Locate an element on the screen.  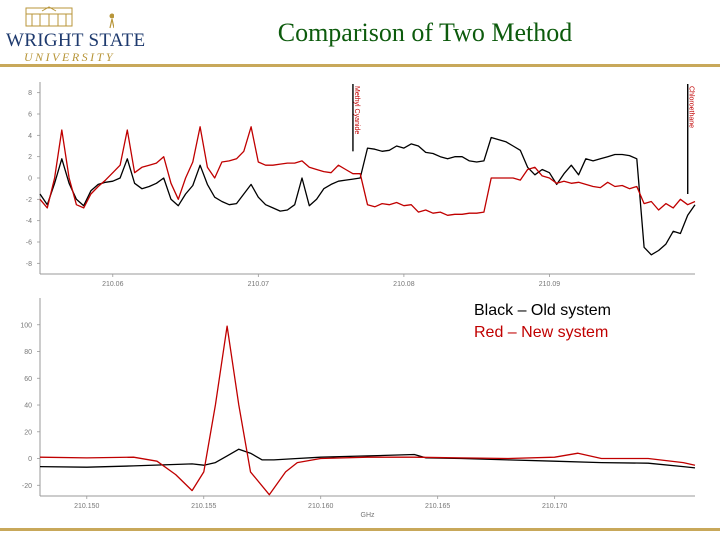
legend: Black – Old system Red – New system is located at coordinates (542, 322).